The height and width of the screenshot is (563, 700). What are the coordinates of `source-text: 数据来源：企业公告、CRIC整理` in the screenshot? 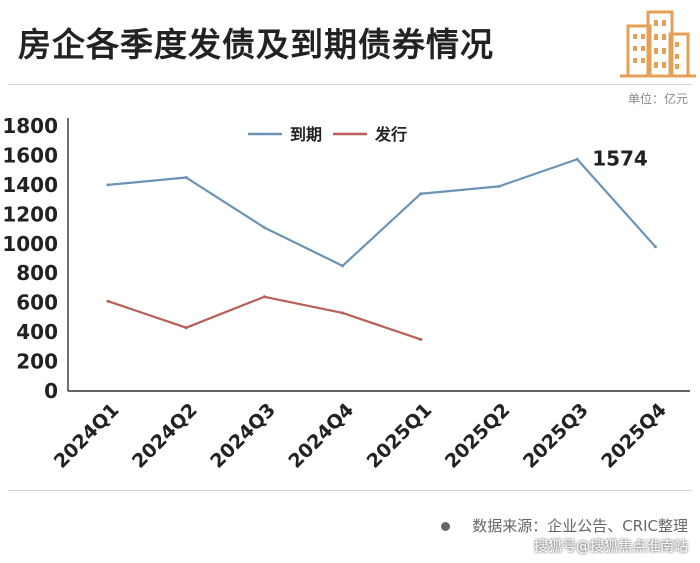 It's located at (580, 526).